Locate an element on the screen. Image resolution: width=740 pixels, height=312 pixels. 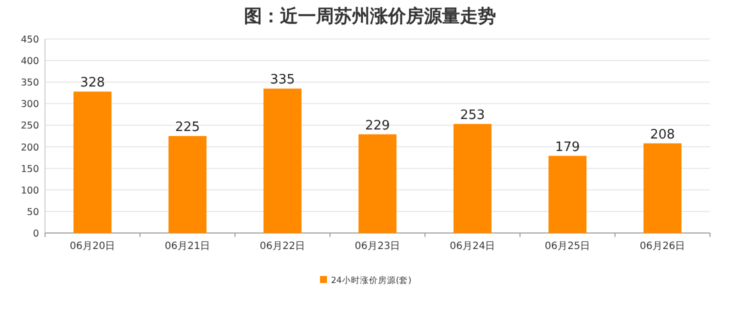
chart-title: 图：近一周苏州涨价房源量走势 is located at coordinates (370, 16).